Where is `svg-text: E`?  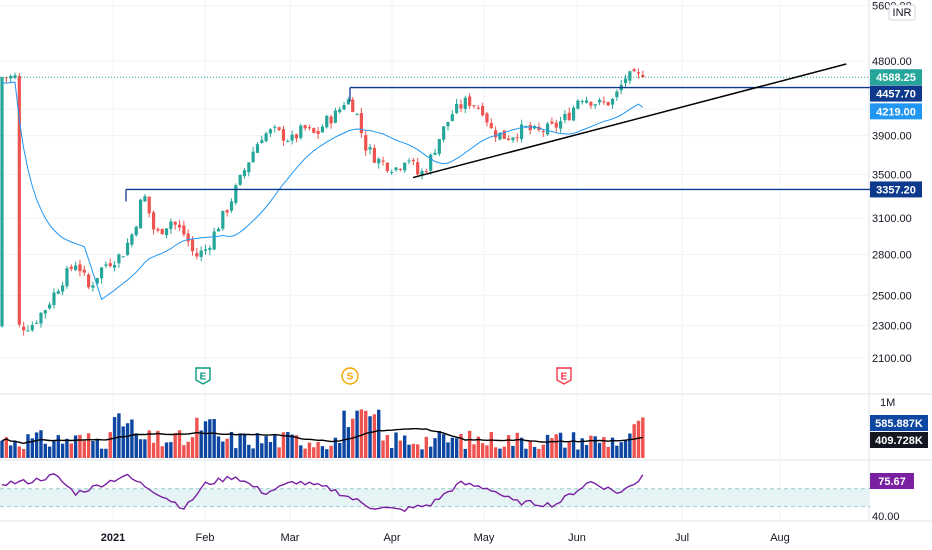
svg-text: E is located at coordinates (564, 377).